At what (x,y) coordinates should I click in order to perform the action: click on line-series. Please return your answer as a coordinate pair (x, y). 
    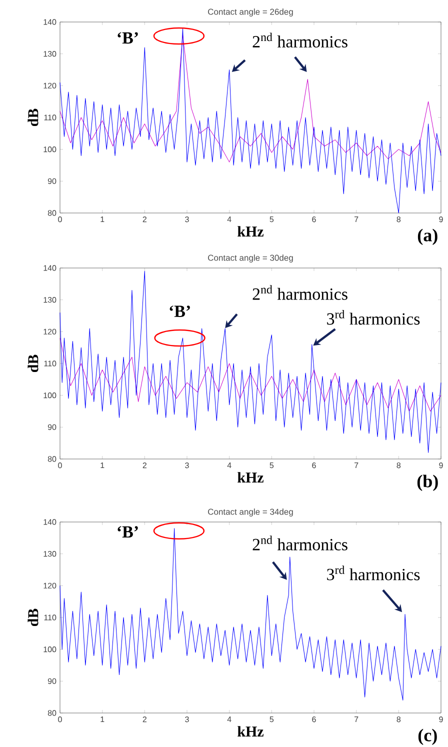
    Looking at the image, I should click on (251, 375).